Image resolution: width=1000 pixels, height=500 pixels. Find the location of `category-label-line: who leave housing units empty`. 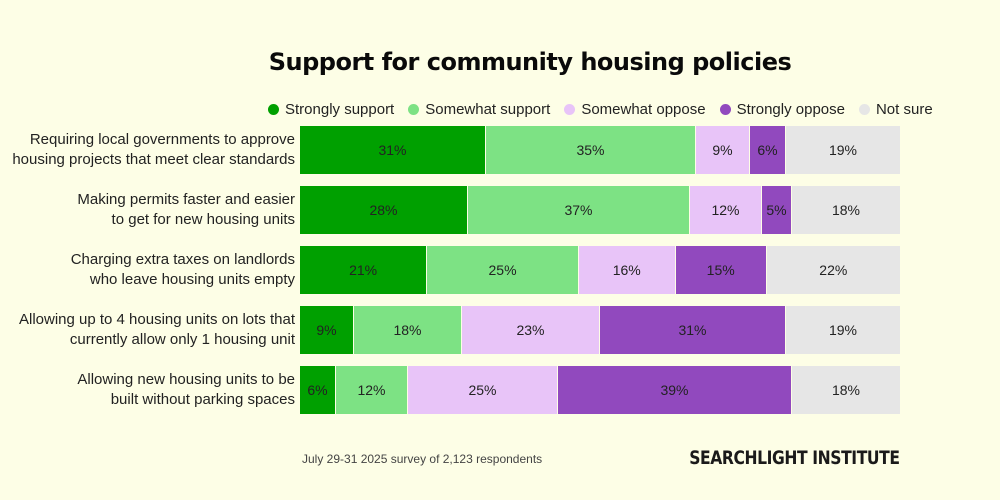

category-label-line: who leave housing units empty is located at coordinates (192, 279).